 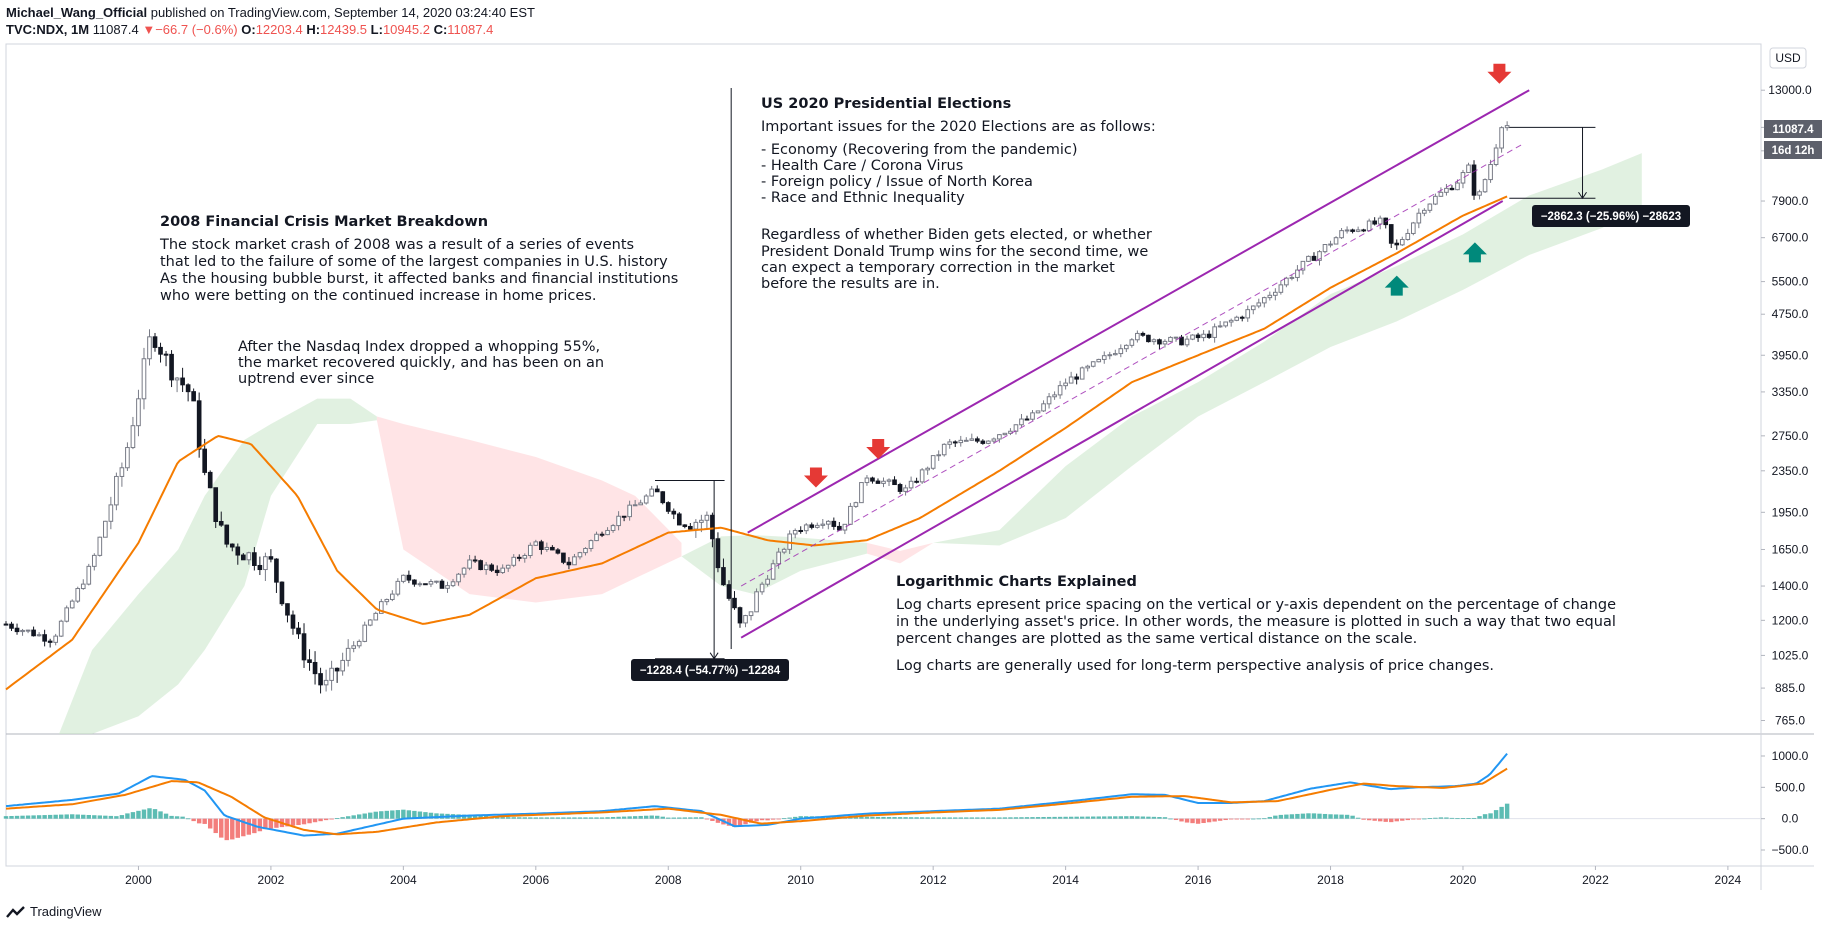 I want to click on annotation-elections-bullet: - Economy (Recovering from the pandemic), so click(x=919, y=150).